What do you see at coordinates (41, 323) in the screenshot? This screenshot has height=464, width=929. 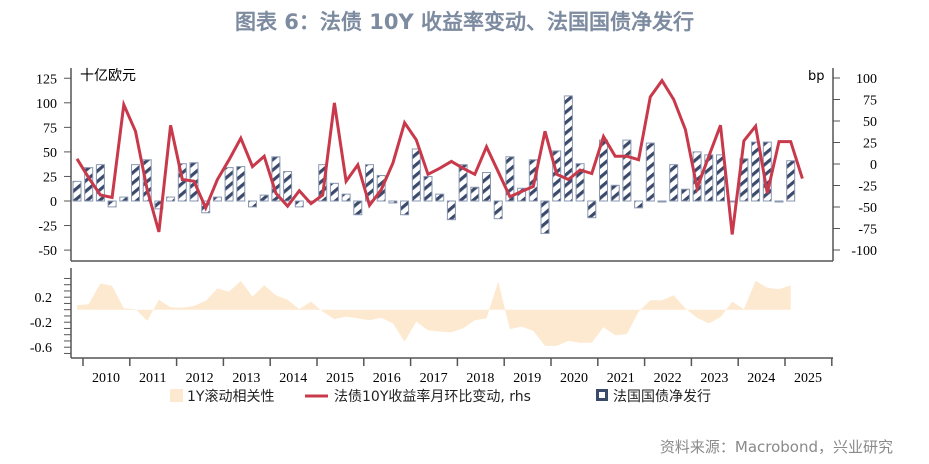 I see `bottom-tick-label: -0.2` at bounding box center [41, 323].